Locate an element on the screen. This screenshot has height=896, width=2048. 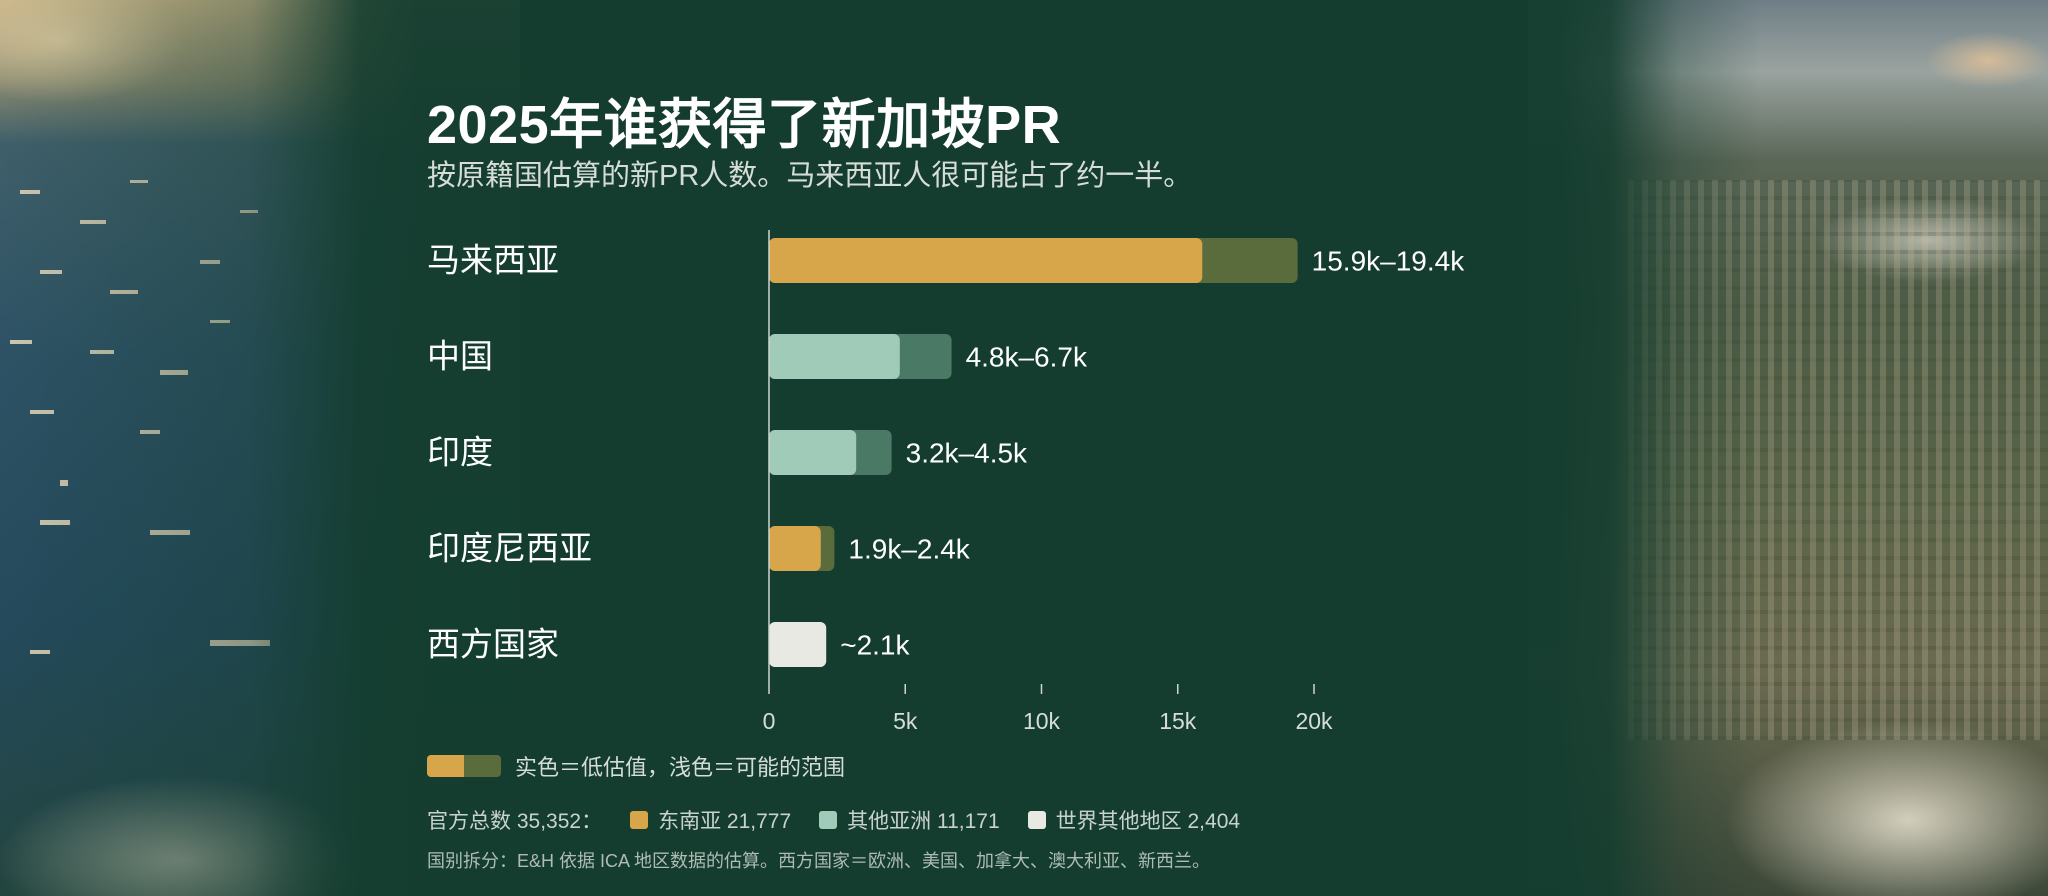
range-legend: 实色＝低估值，浅色＝可能的范围 is located at coordinates (636, 766).